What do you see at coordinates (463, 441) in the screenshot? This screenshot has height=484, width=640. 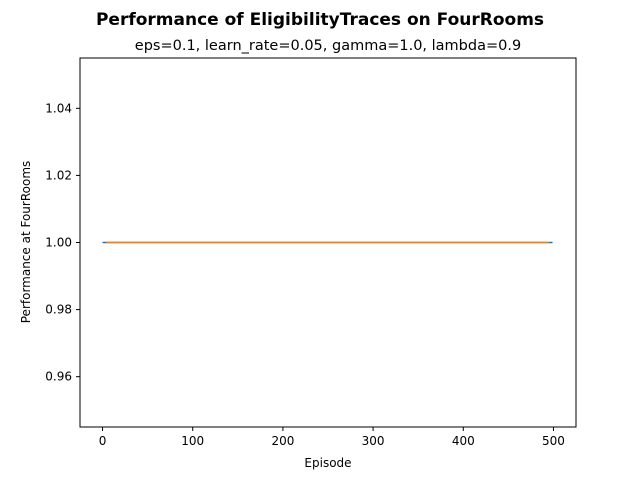 I see `x-tick-label: 400` at bounding box center [463, 441].